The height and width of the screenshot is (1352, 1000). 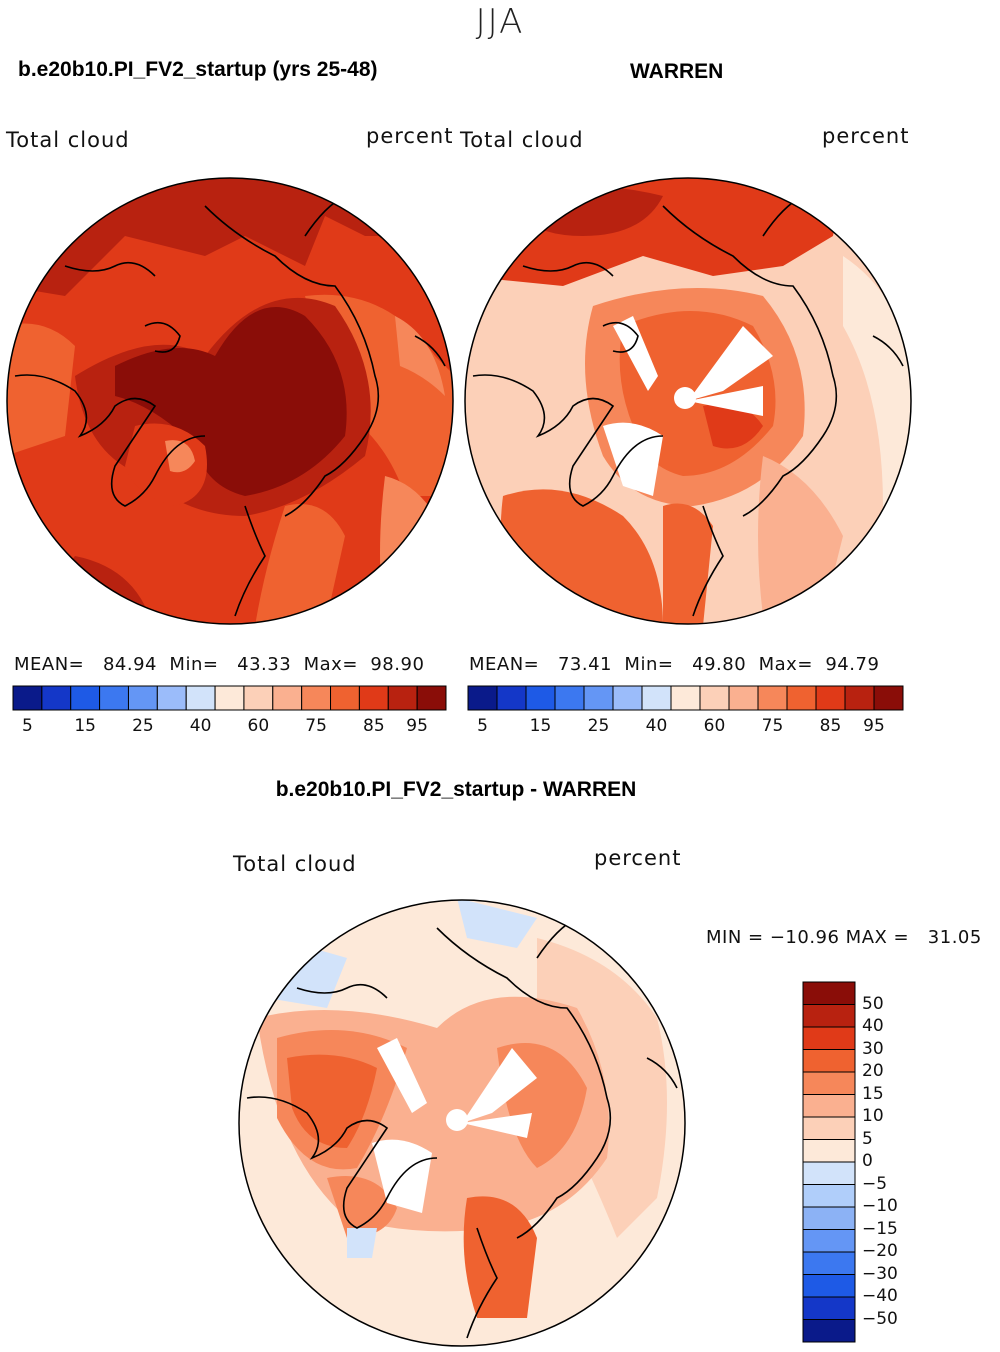 What do you see at coordinates (880, 1296) in the screenshot?
I see `colorbar-tick-label: −40` at bounding box center [880, 1296].